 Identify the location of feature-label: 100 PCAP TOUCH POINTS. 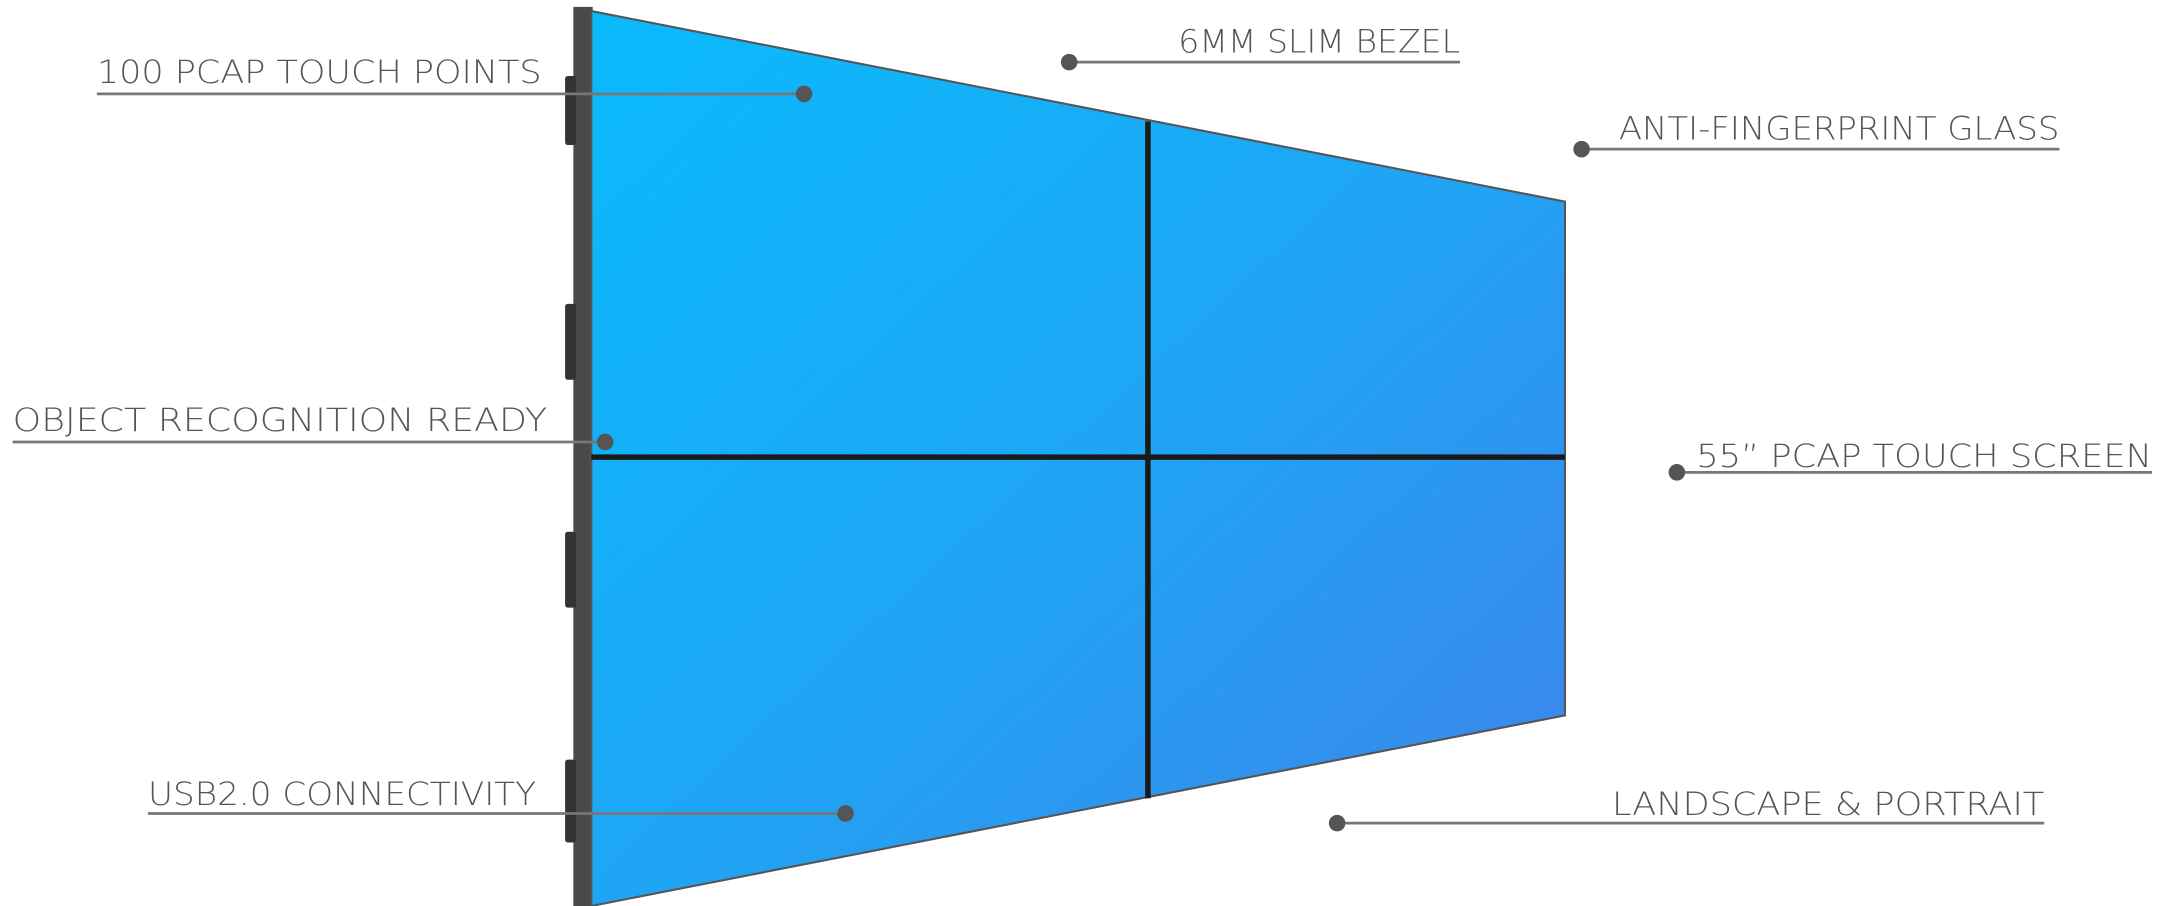
(319, 73).